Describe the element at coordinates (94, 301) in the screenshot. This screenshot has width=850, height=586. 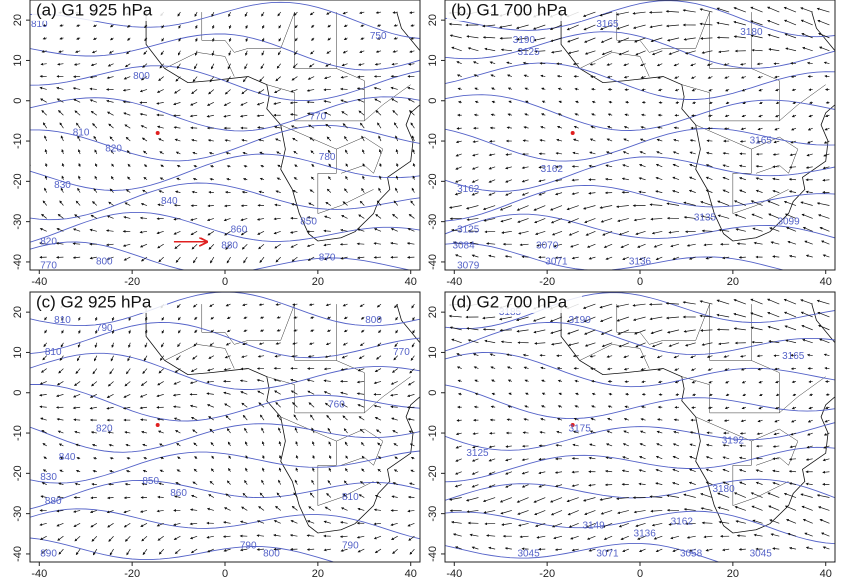
I see `panel-title: (c) G2 925 hPa` at that location.